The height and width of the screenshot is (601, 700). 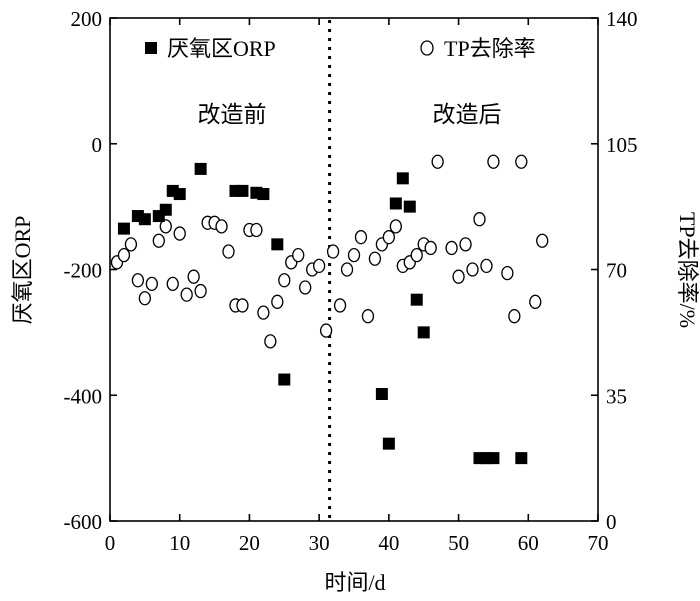 What do you see at coordinates (110, 543) in the screenshot?
I see `x-tick-label: 0` at bounding box center [110, 543].